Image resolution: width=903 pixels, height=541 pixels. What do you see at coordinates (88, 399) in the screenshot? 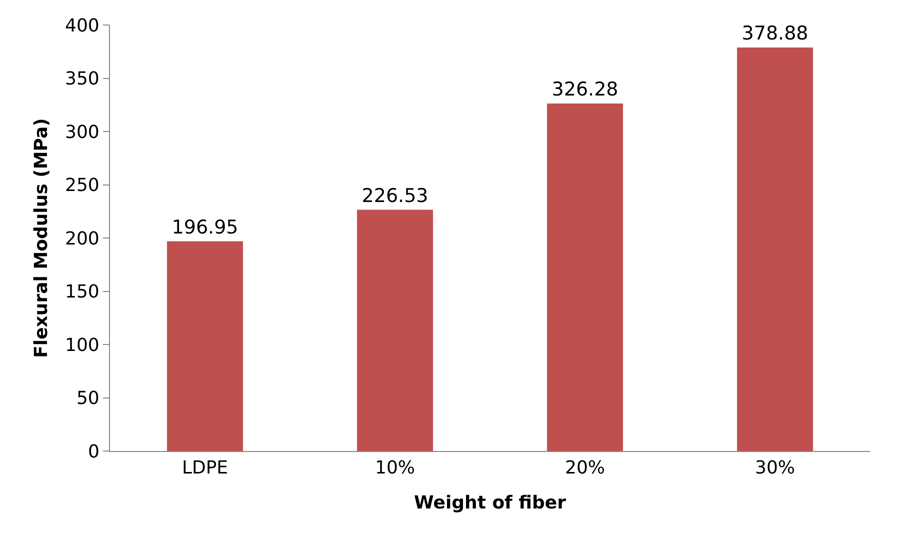
I see `y-tick-label: 50` at bounding box center [88, 399].